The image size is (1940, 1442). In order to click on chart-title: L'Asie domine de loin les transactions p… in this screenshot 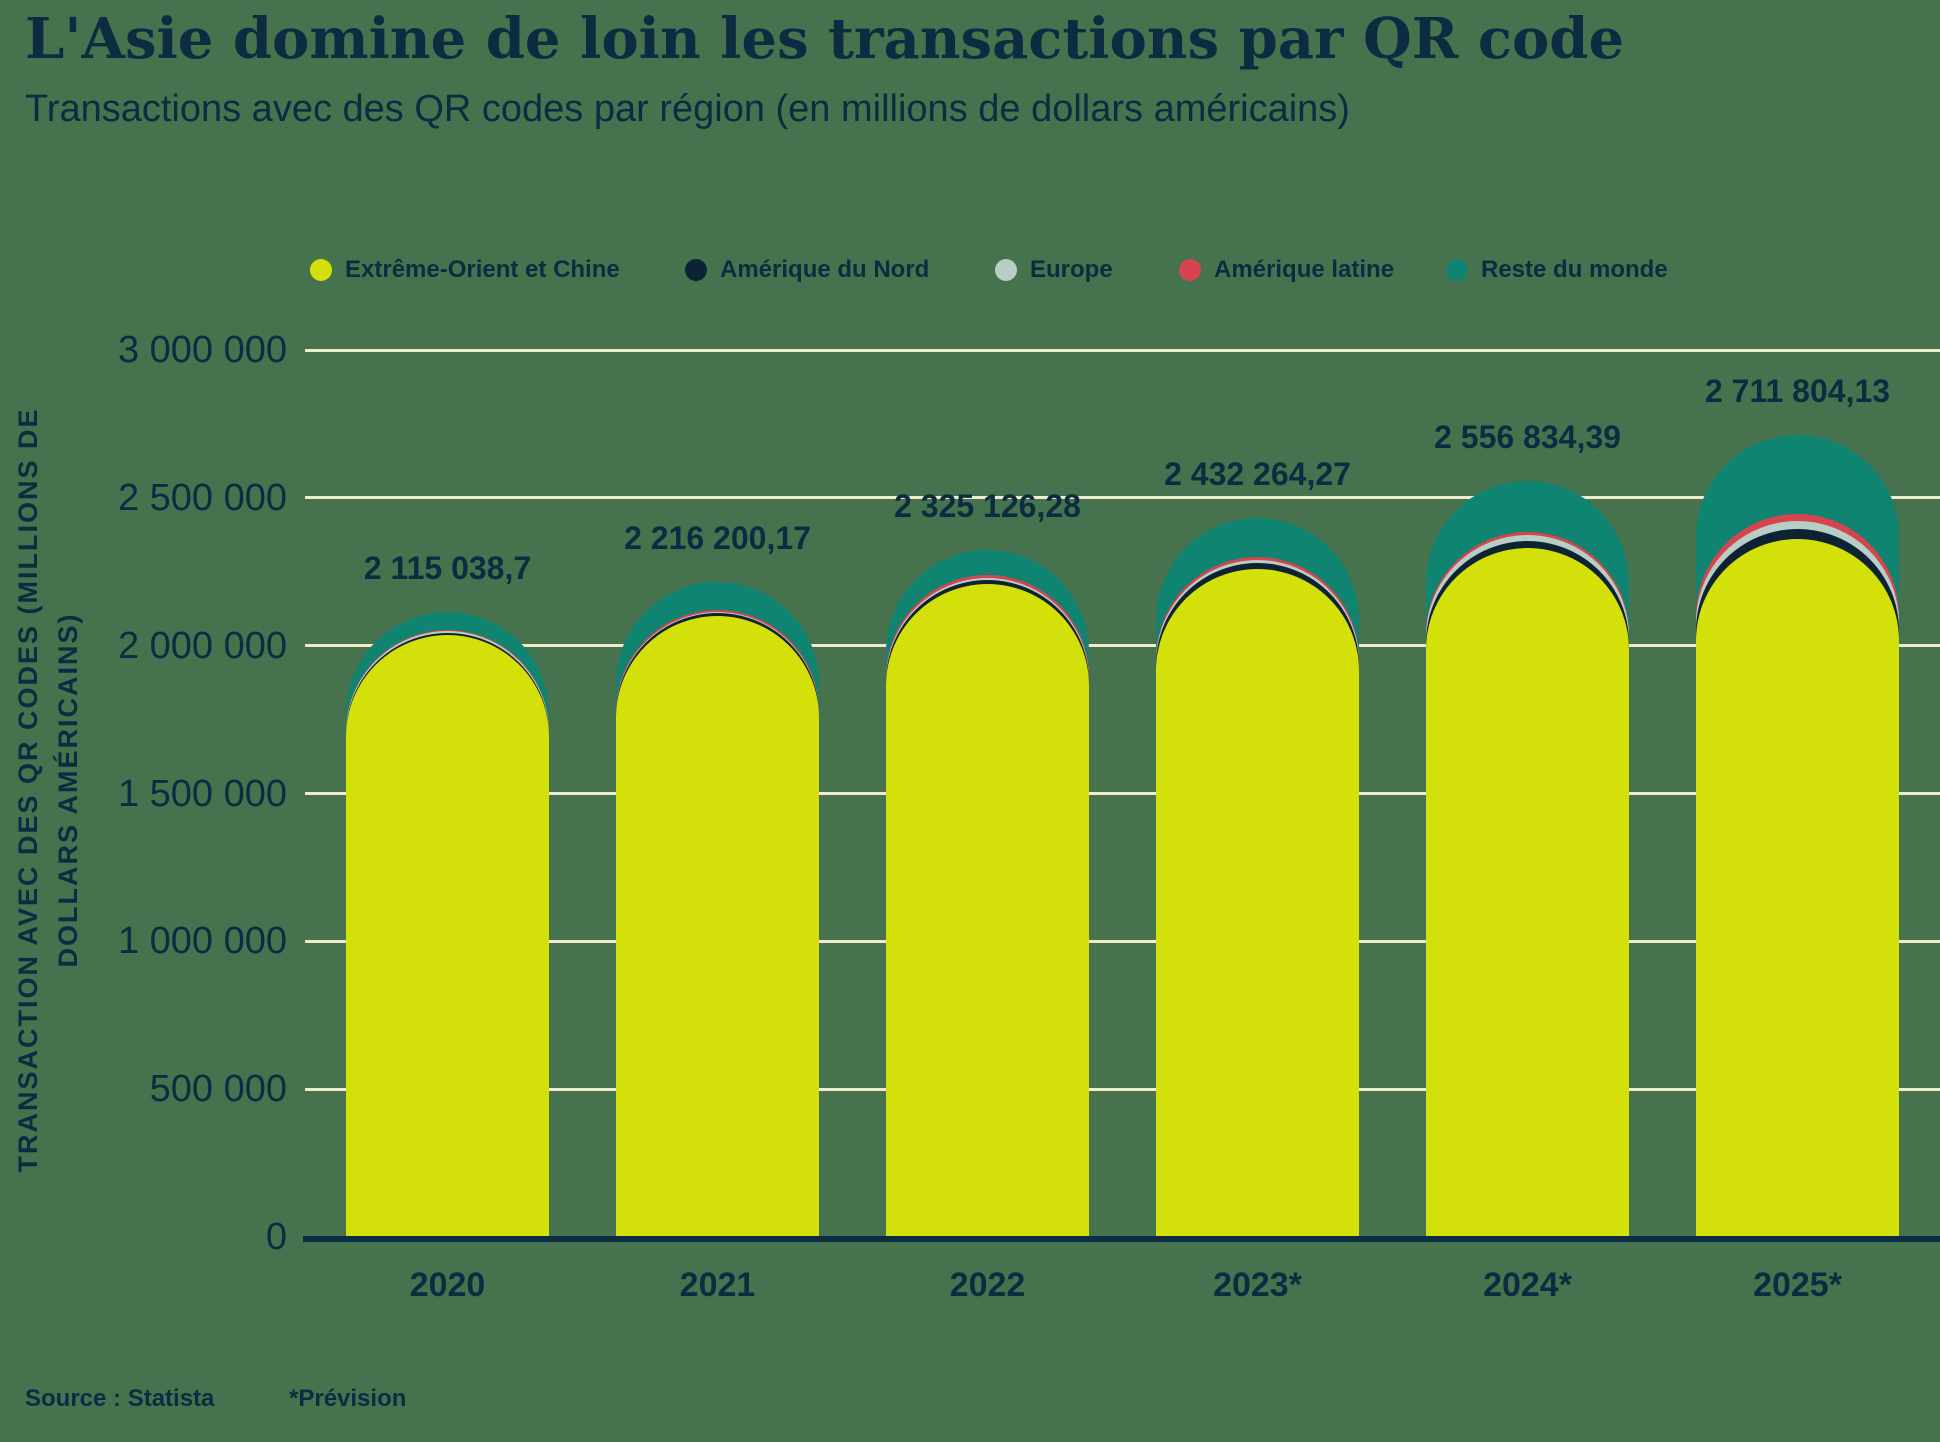, I will do `click(825, 39)`.